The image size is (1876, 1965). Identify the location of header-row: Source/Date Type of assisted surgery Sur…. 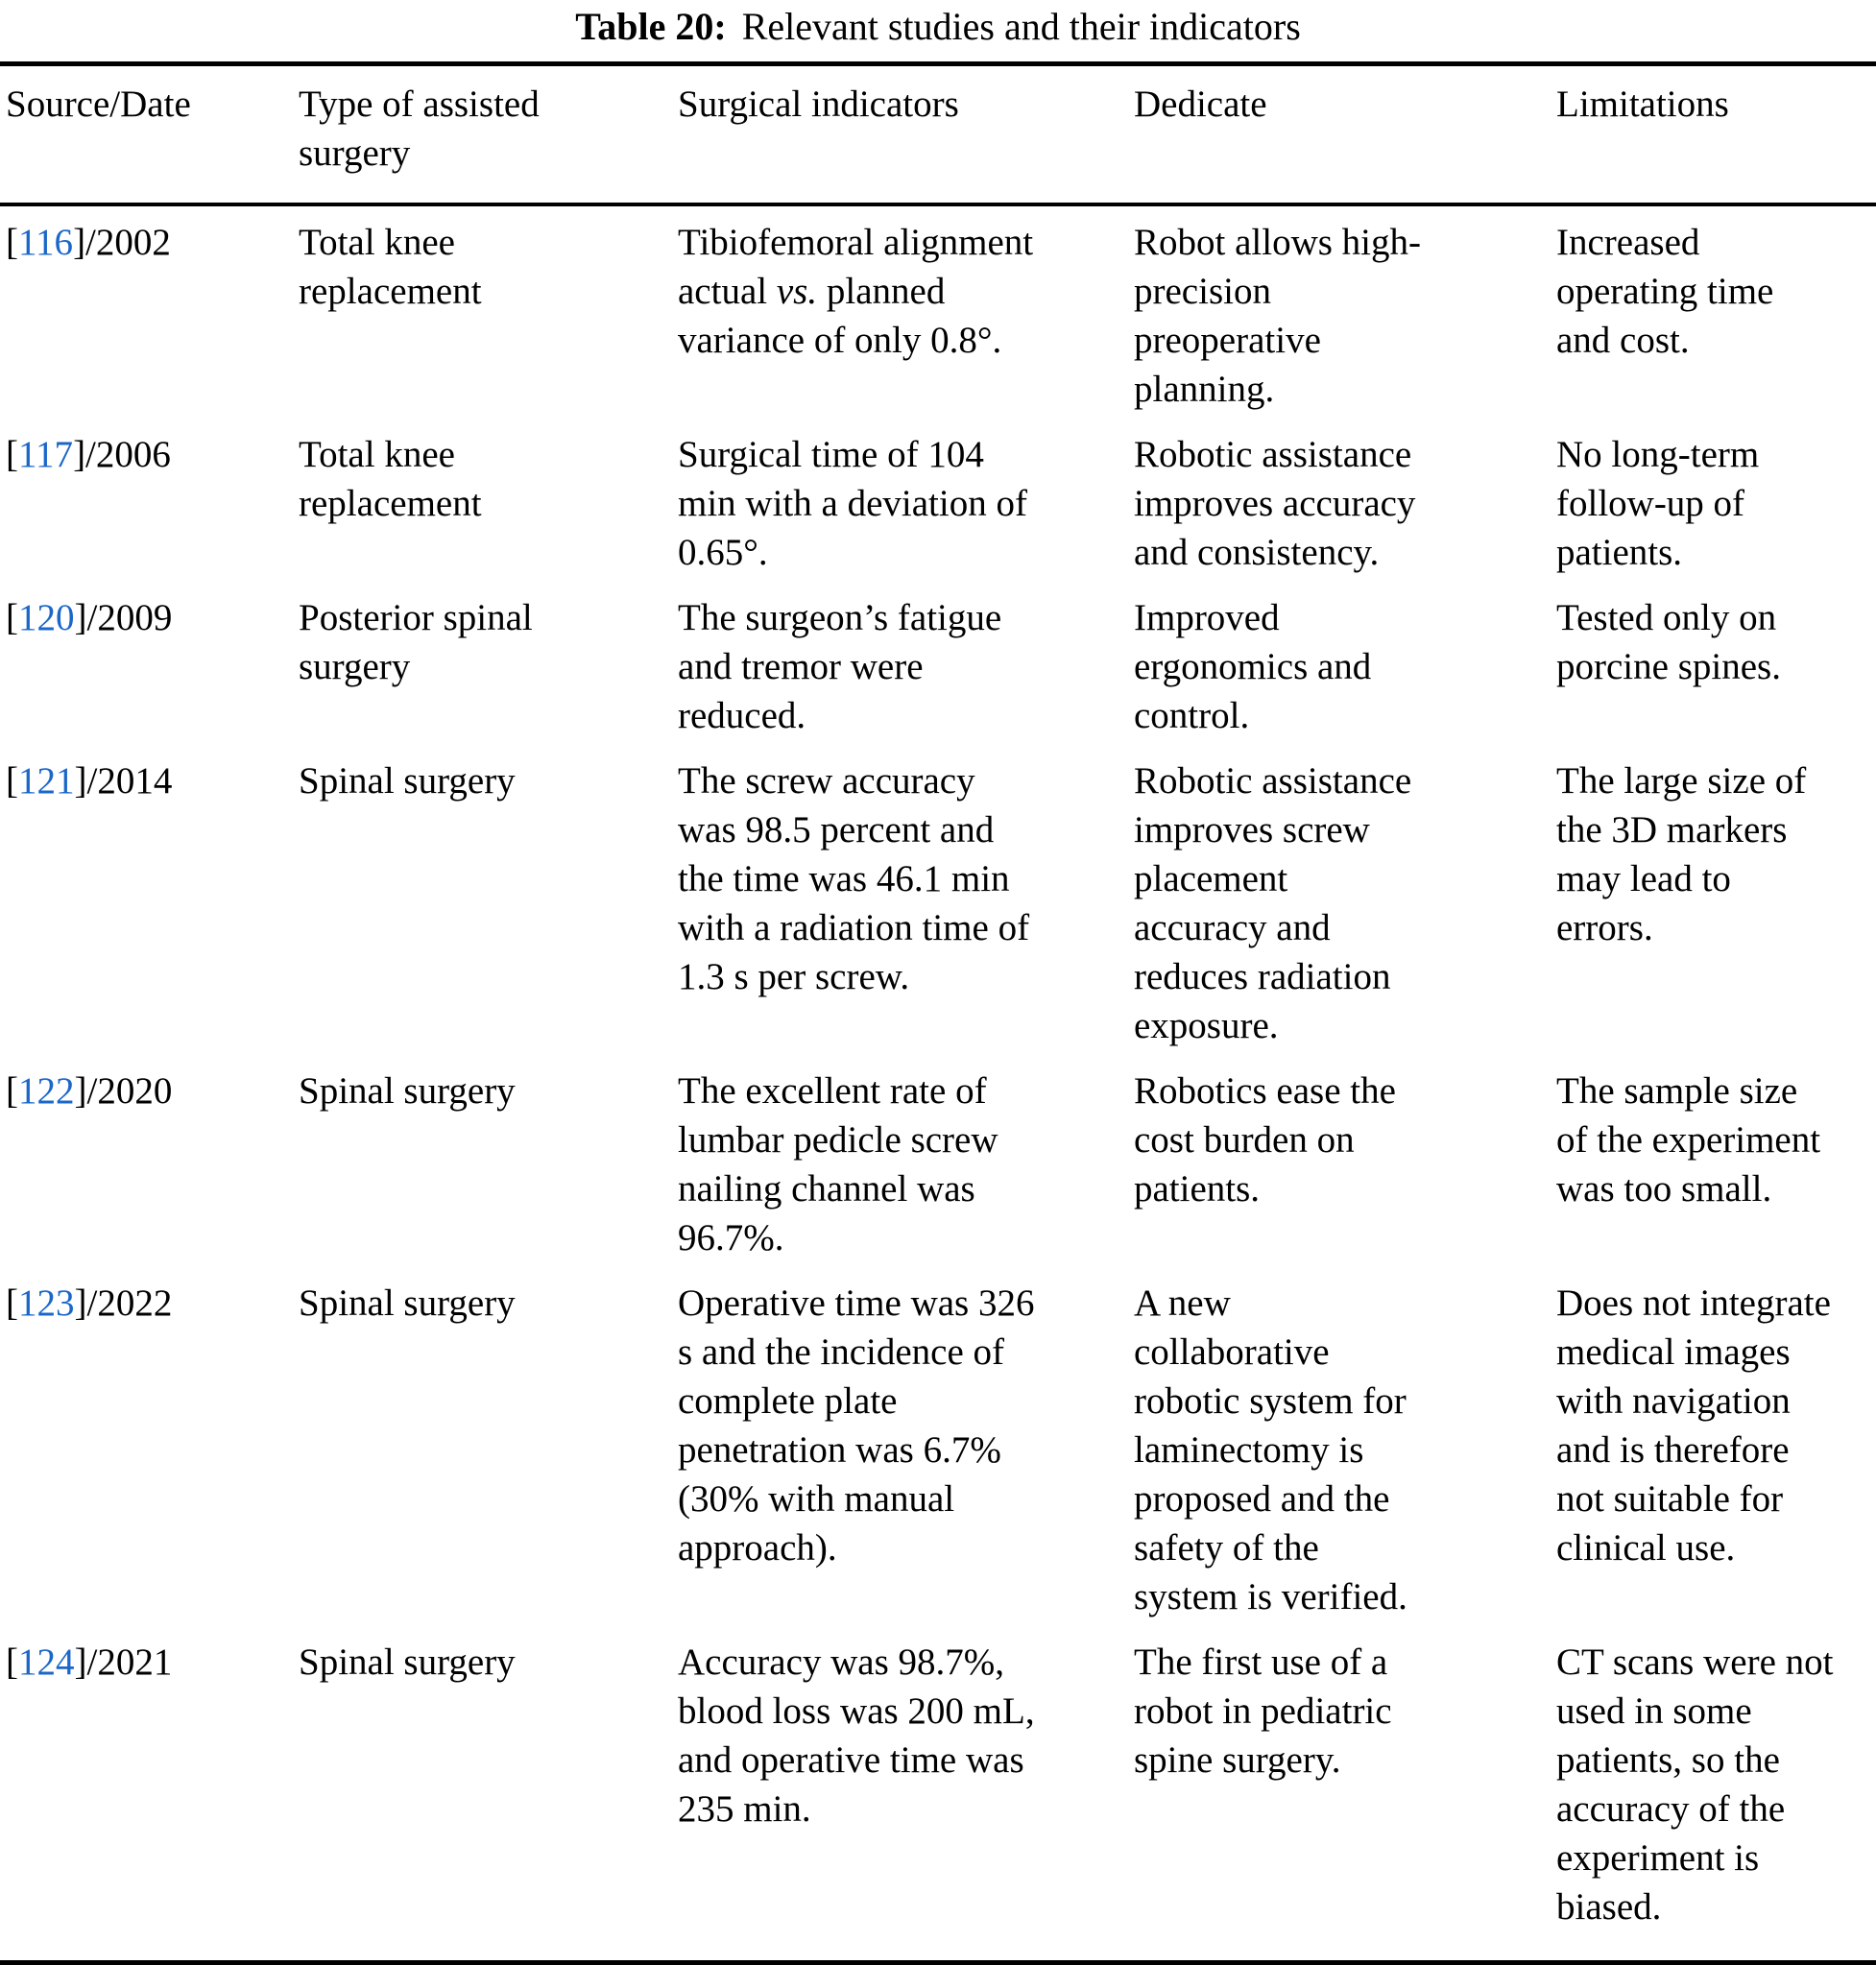
(938, 134).